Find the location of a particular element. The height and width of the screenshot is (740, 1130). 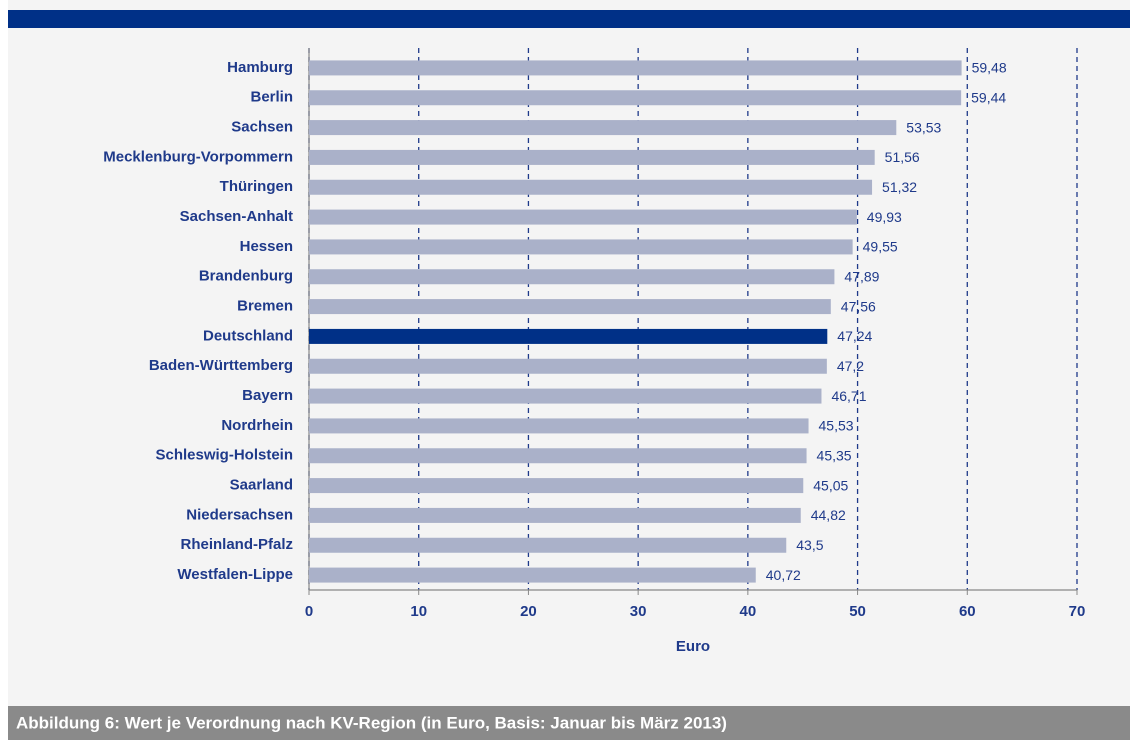

header-bar is located at coordinates (569, 19).